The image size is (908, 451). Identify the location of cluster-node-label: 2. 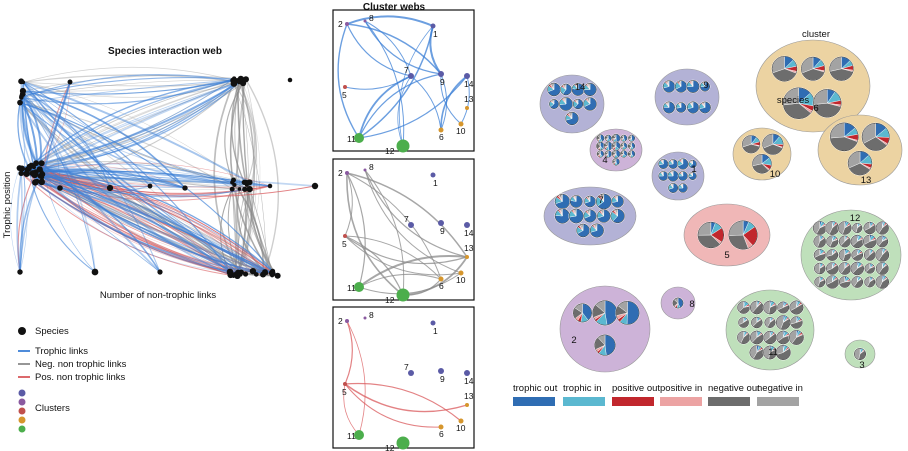
(340, 173).